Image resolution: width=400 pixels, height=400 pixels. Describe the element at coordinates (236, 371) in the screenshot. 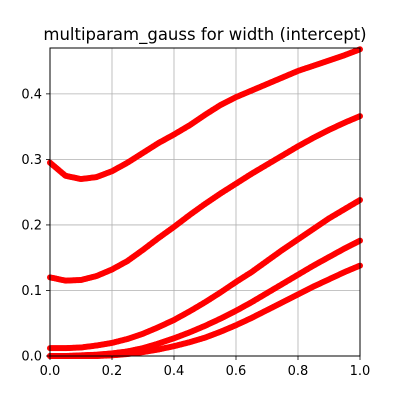

I see `x-tick-label: 0.6` at that location.